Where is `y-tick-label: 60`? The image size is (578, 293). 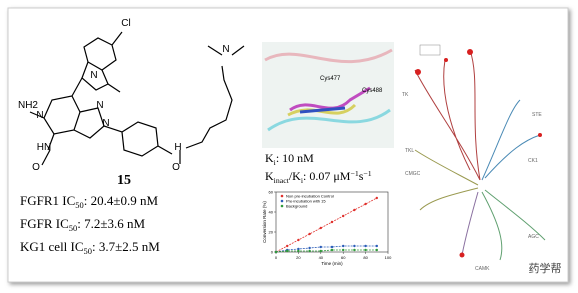 y-tick-label: 60 is located at coordinates (271, 192).